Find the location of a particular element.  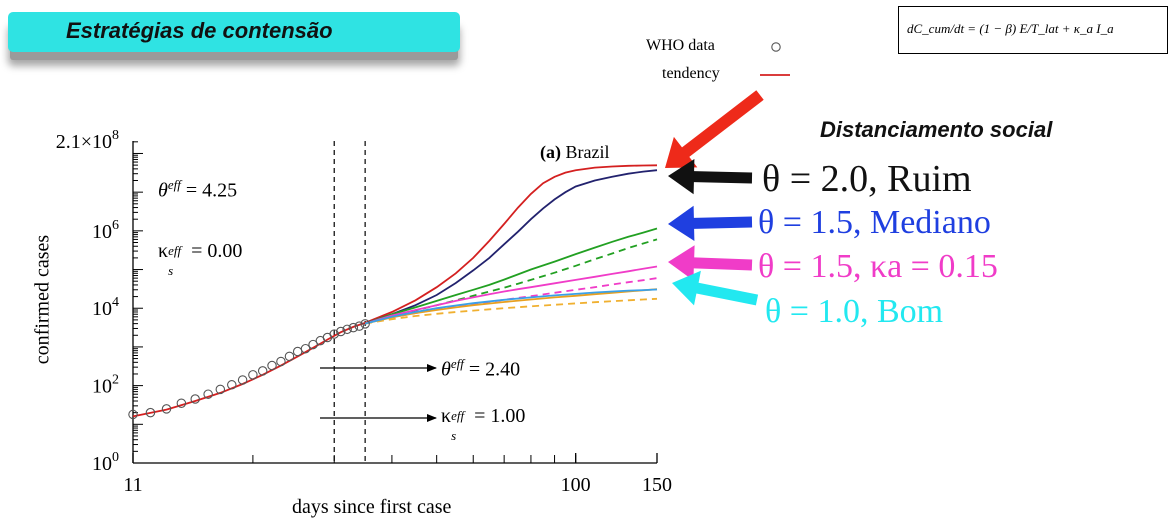

y-tick-label: 10² is located at coordinates (105, 385).